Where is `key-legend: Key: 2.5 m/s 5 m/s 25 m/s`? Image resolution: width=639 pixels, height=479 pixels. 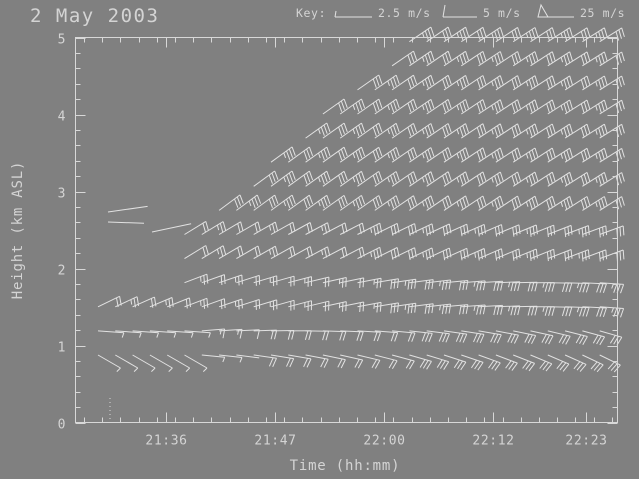 key-legend: Key: 2.5 m/s 5 m/s 25 m/s is located at coordinates (460, 11).